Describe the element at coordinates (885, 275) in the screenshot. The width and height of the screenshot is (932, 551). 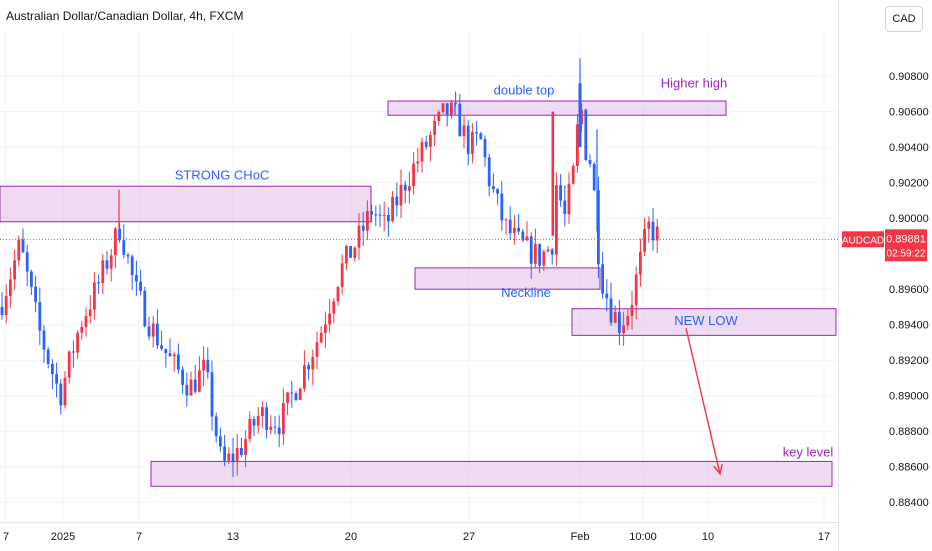
I see `price-axis` at that location.